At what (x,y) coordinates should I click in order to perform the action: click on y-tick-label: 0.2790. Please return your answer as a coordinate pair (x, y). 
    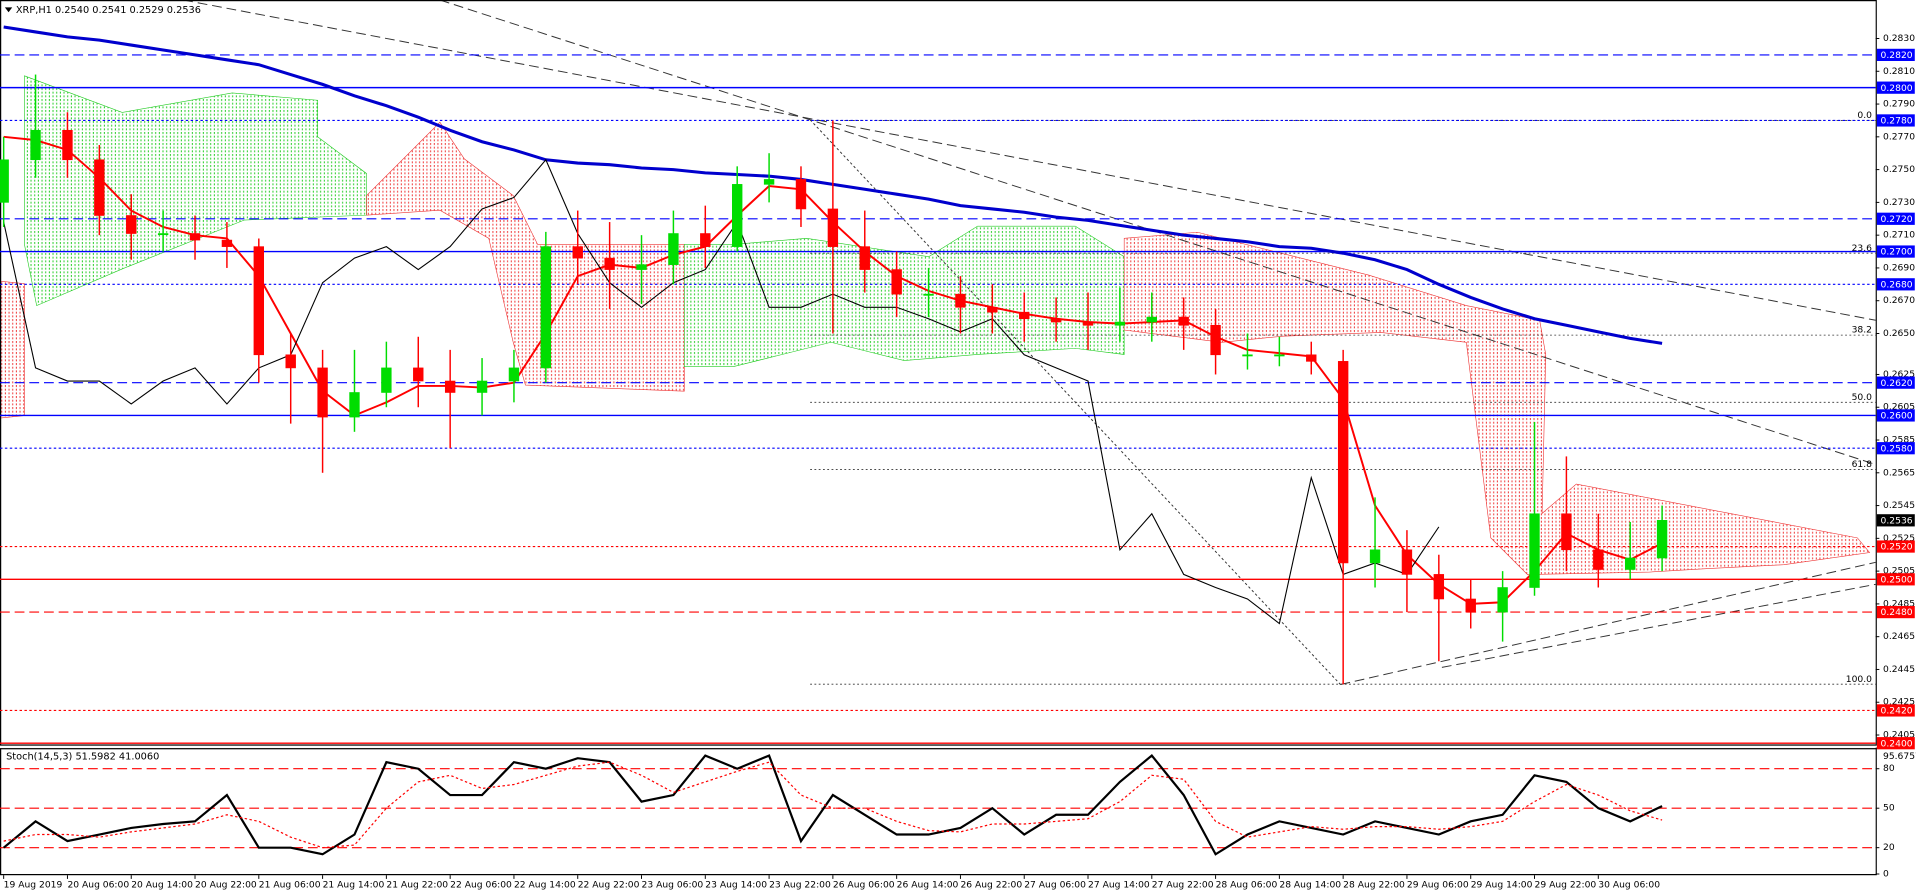
    Looking at the image, I should click on (1899, 104).